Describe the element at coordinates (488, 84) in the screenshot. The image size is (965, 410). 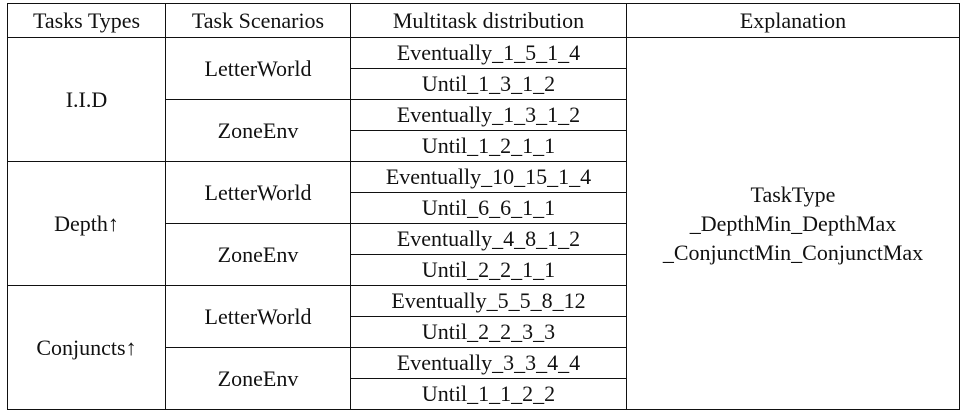
I see `distribution-cell: Until_1_3_1_2` at that location.